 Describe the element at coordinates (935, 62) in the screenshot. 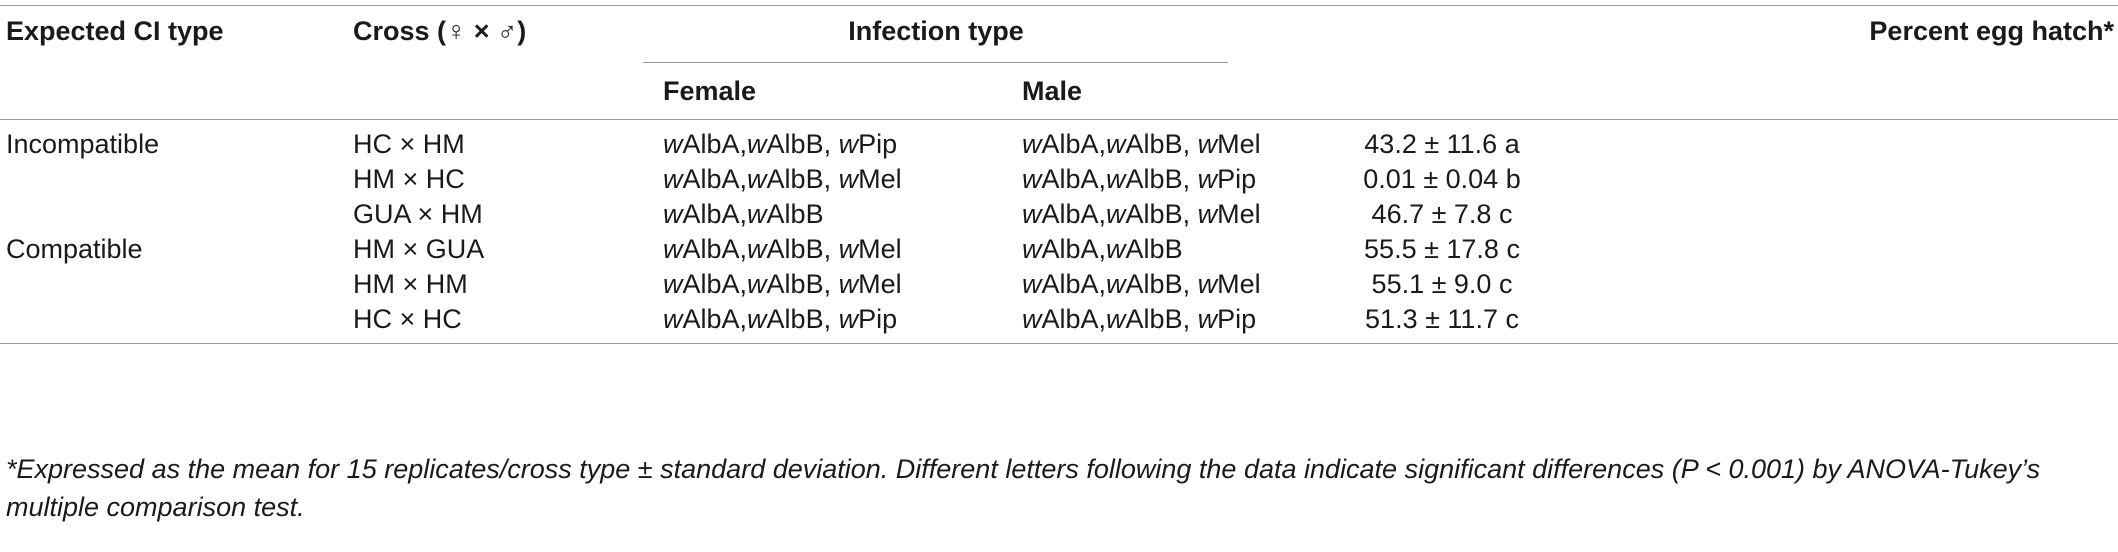

I see `infection-type-underline` at that location.